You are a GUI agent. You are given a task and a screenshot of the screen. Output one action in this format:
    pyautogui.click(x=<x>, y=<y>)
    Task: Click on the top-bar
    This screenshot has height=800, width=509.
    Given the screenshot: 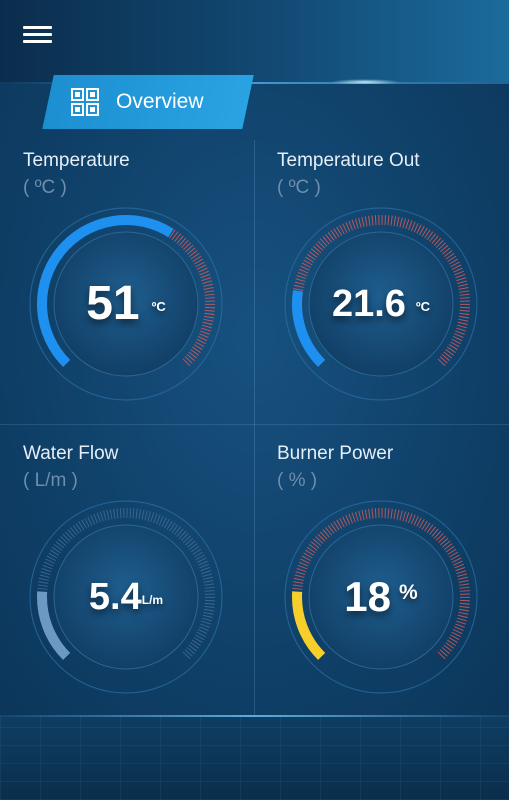 What is the action you would take?
    pyautogui.click(x=254, y=41)
    